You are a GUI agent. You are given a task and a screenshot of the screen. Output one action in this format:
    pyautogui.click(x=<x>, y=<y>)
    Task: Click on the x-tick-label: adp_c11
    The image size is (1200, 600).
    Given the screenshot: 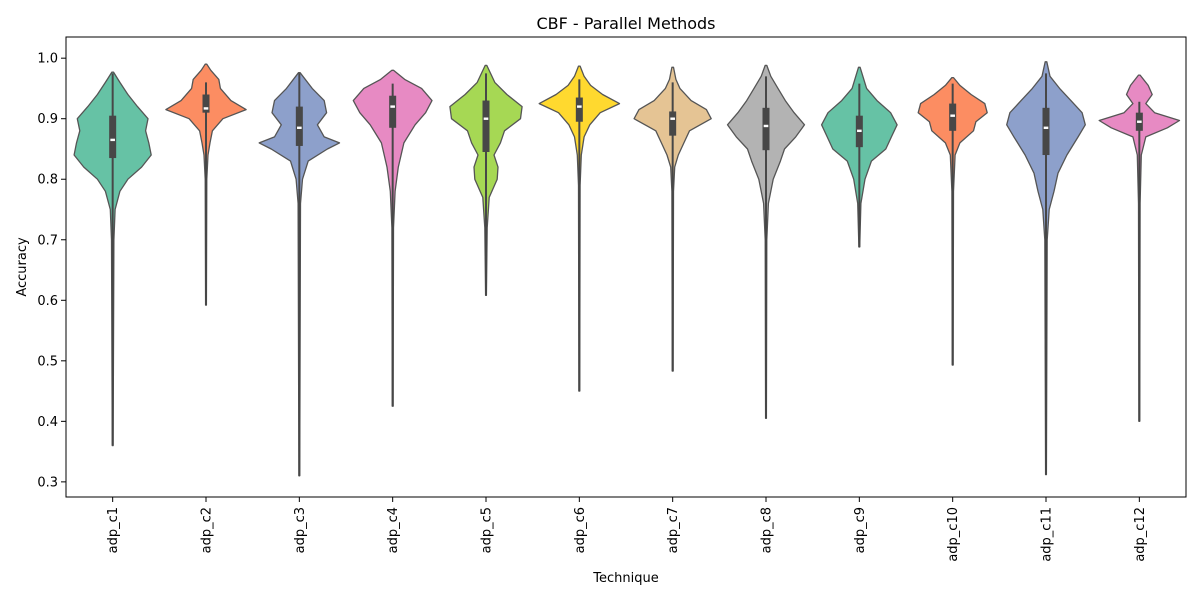 What is the action you would take?
    pyautogui.click(x=1047, y=534)
    